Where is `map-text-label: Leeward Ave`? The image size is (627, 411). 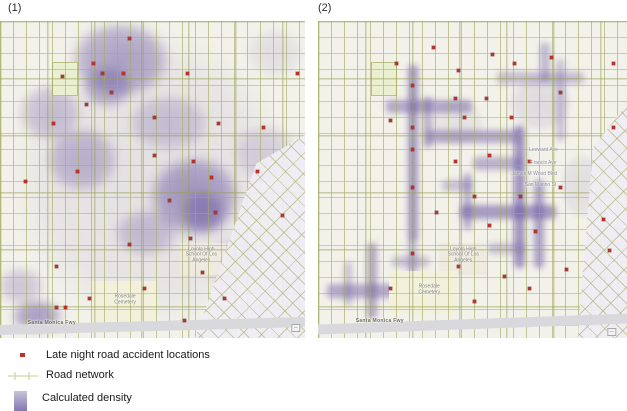
map-text-label: Leeward Ave is located at coordinates (543, 150).